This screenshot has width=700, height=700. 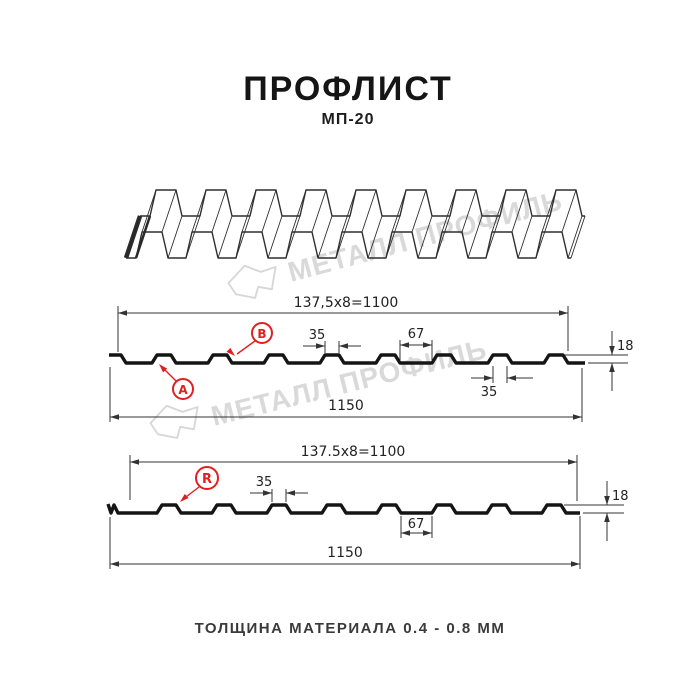 I want to click on marker-b-leader, so click(x=246, y=347).